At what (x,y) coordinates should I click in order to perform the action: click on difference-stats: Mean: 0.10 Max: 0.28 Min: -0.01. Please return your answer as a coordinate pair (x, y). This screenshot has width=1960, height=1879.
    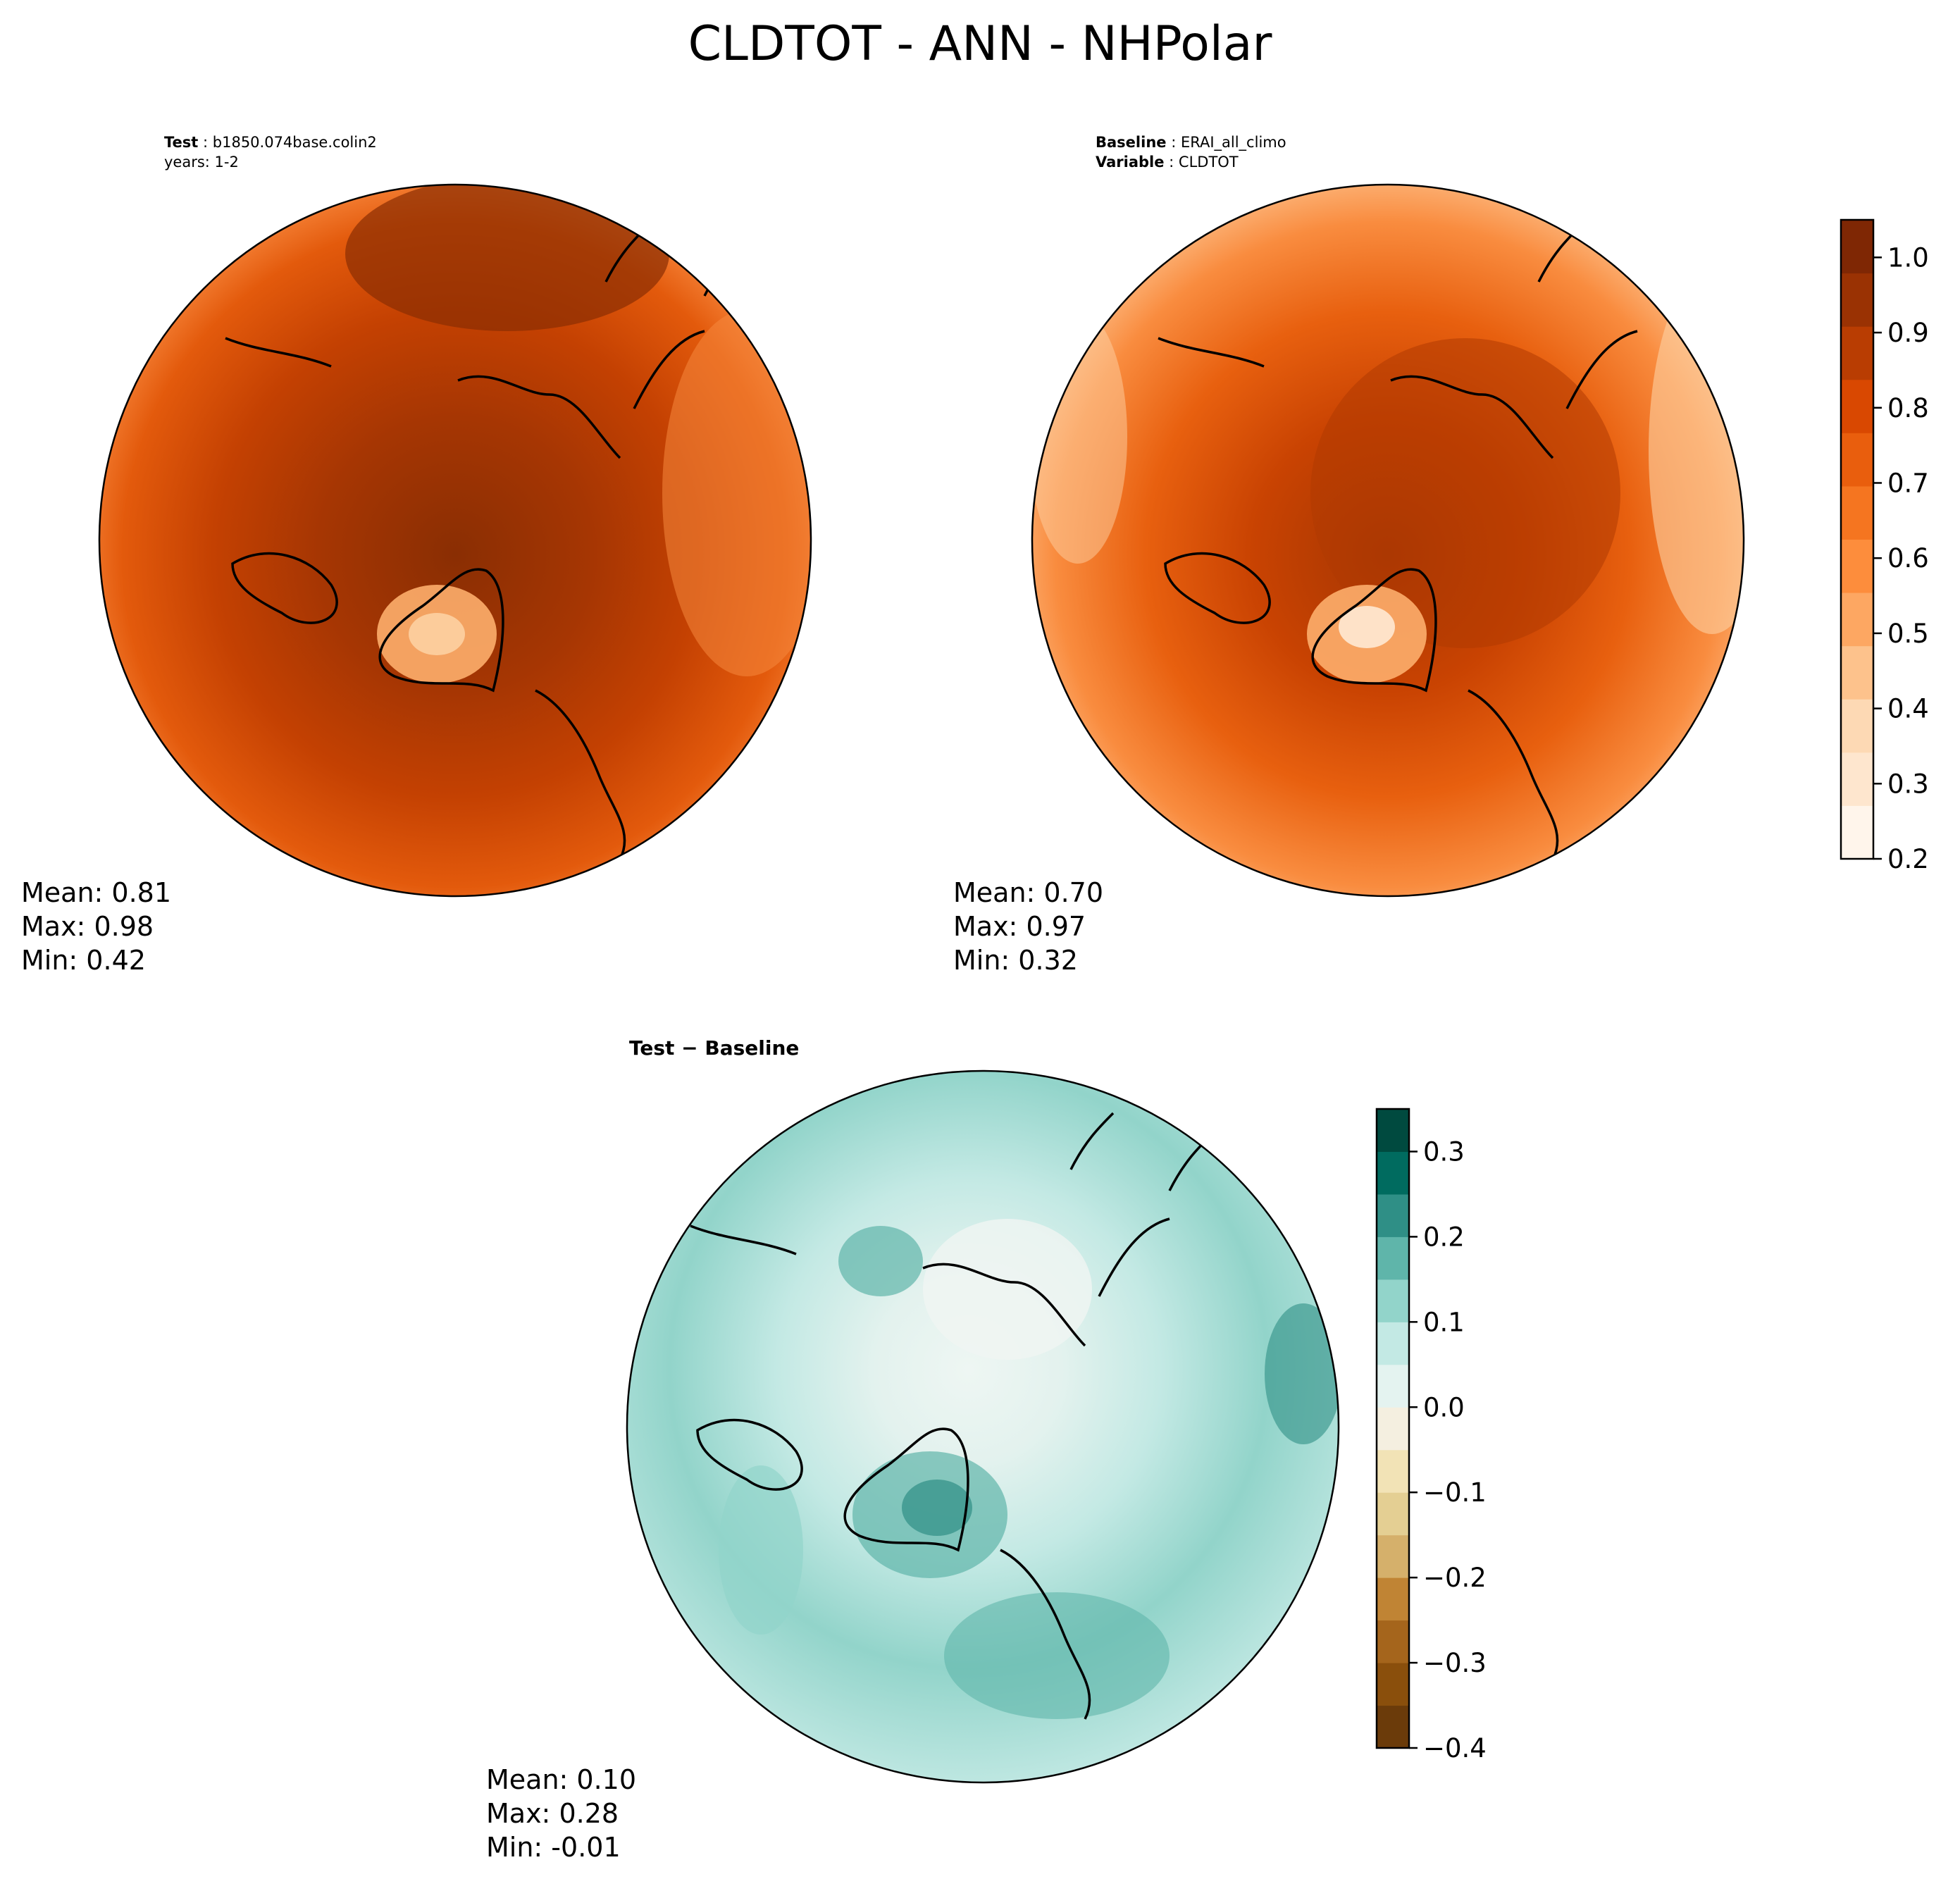
    Looking at the image, I should click on (561, 1813).